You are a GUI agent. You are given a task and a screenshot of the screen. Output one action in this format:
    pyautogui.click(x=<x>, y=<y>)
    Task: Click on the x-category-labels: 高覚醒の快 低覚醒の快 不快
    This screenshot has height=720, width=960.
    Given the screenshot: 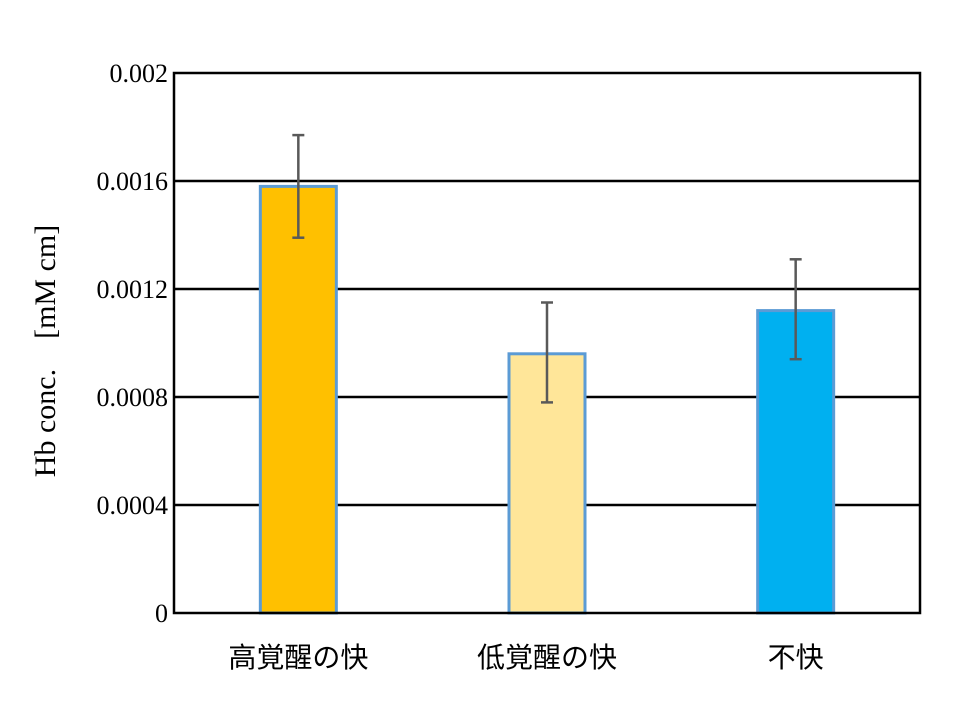 What is the action you would take?
    pyautogui.click(x=525, y=657)
    